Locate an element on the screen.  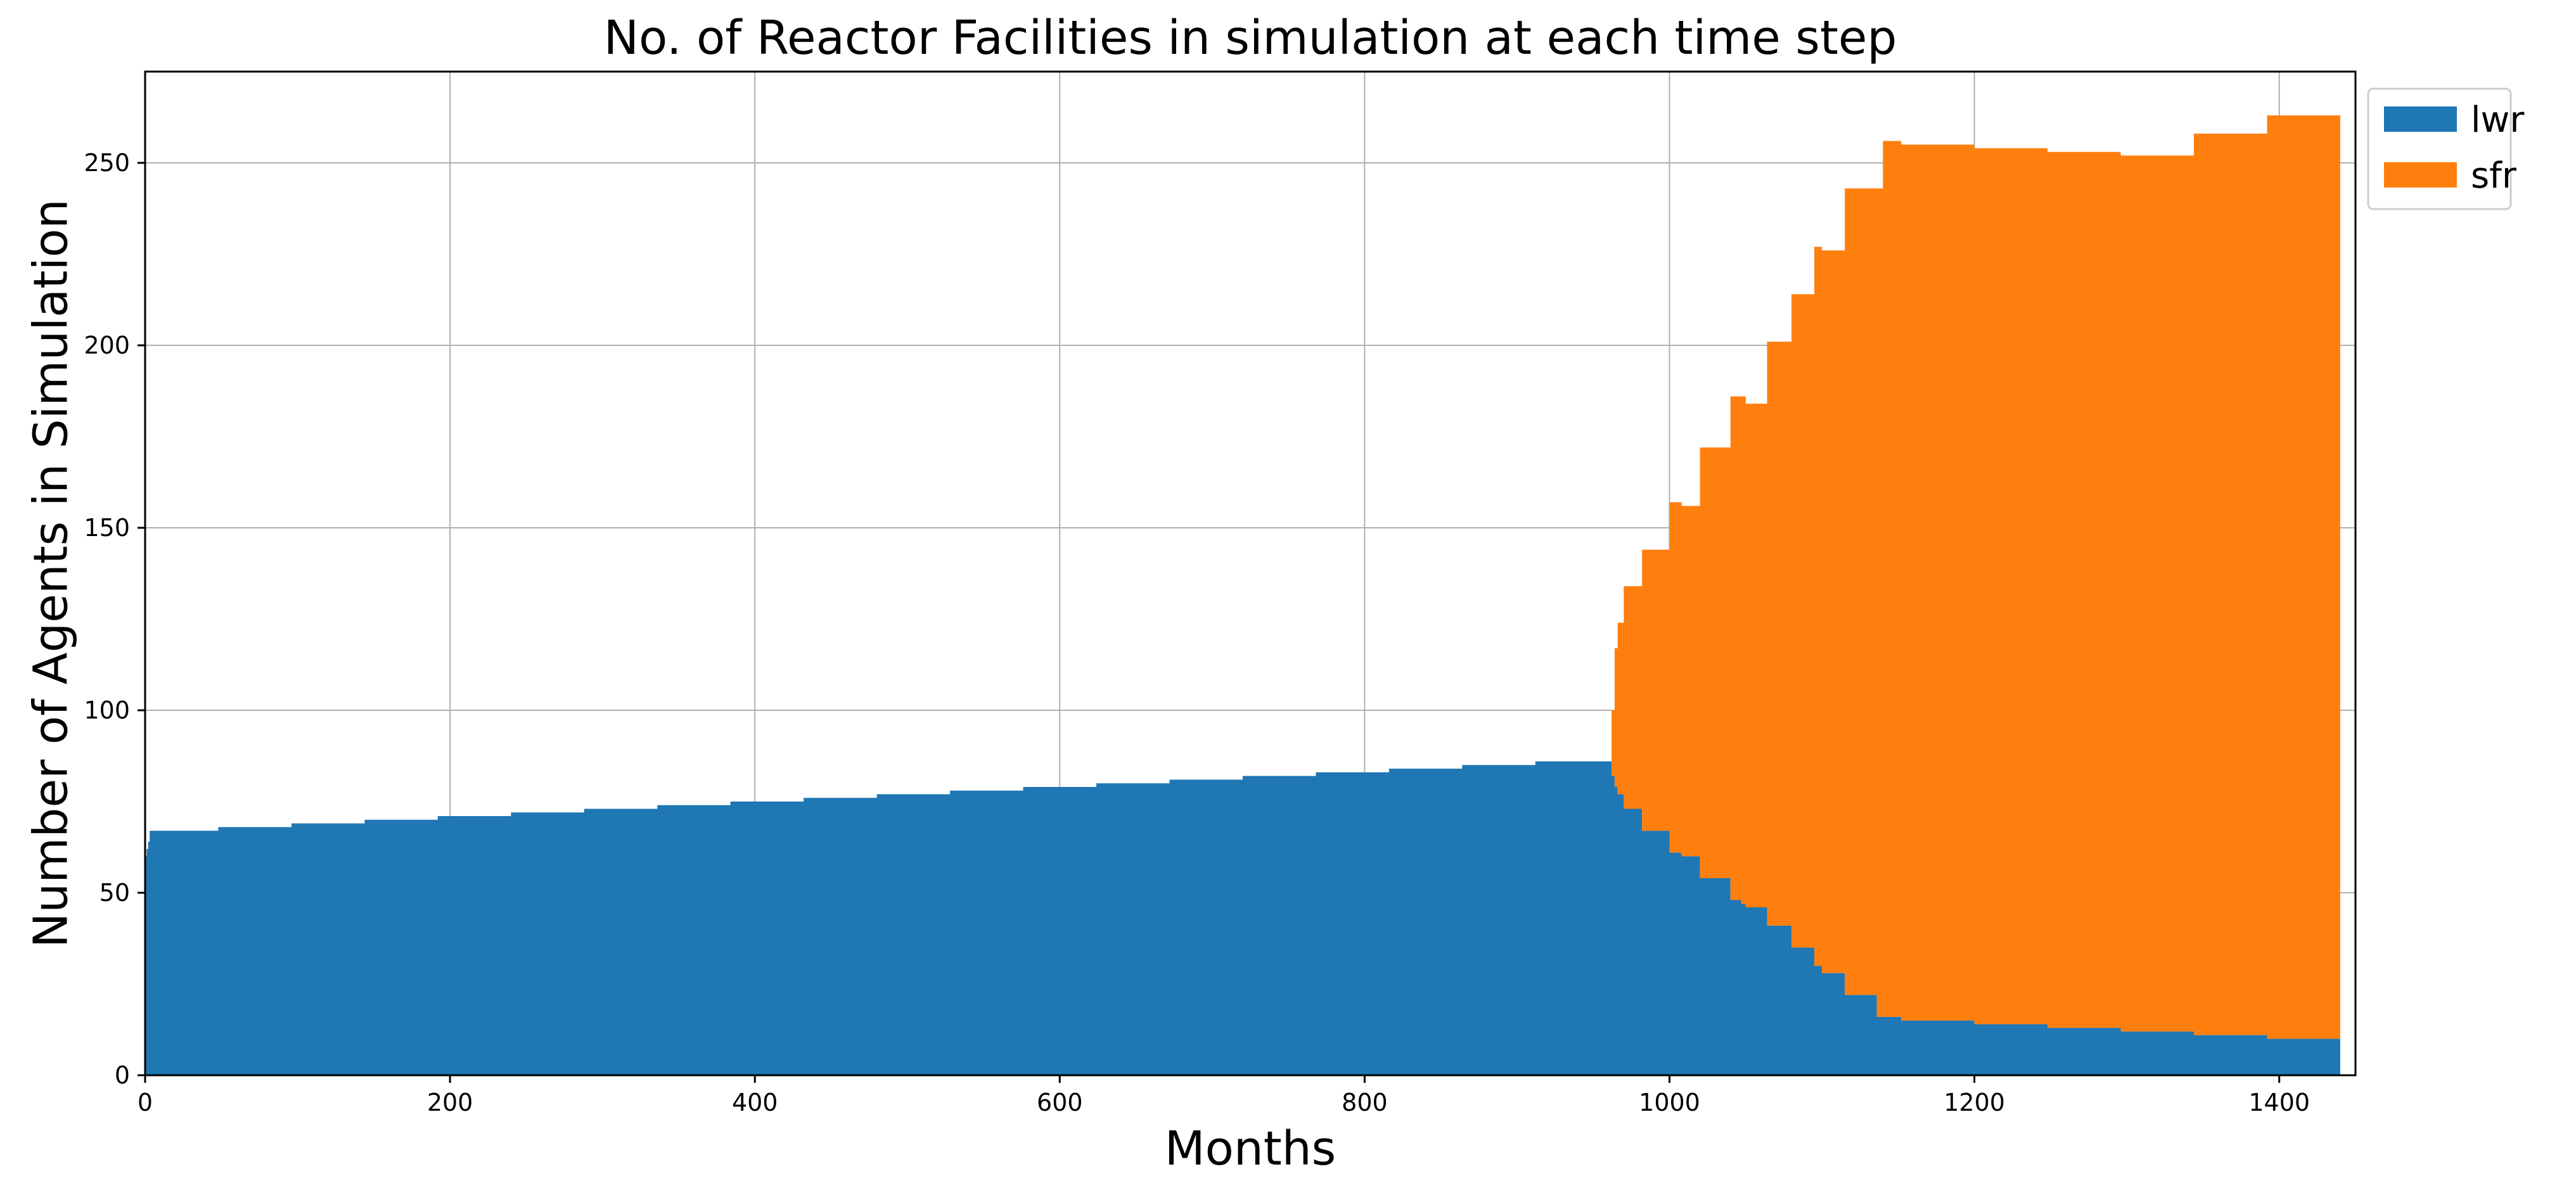
y-tick-label: 100 is located at coordinates (107, 710).